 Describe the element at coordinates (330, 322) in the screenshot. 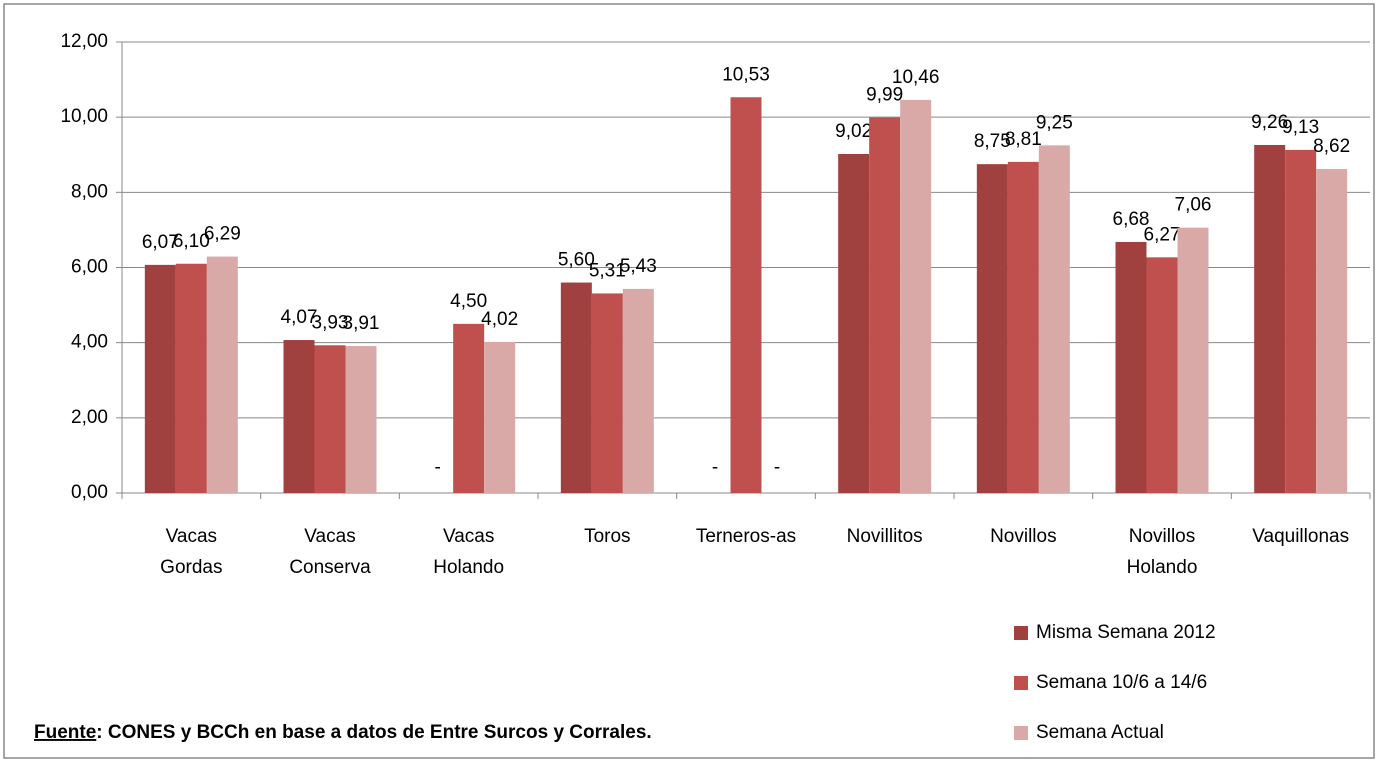

I see `value-label: 3,93` at that location.